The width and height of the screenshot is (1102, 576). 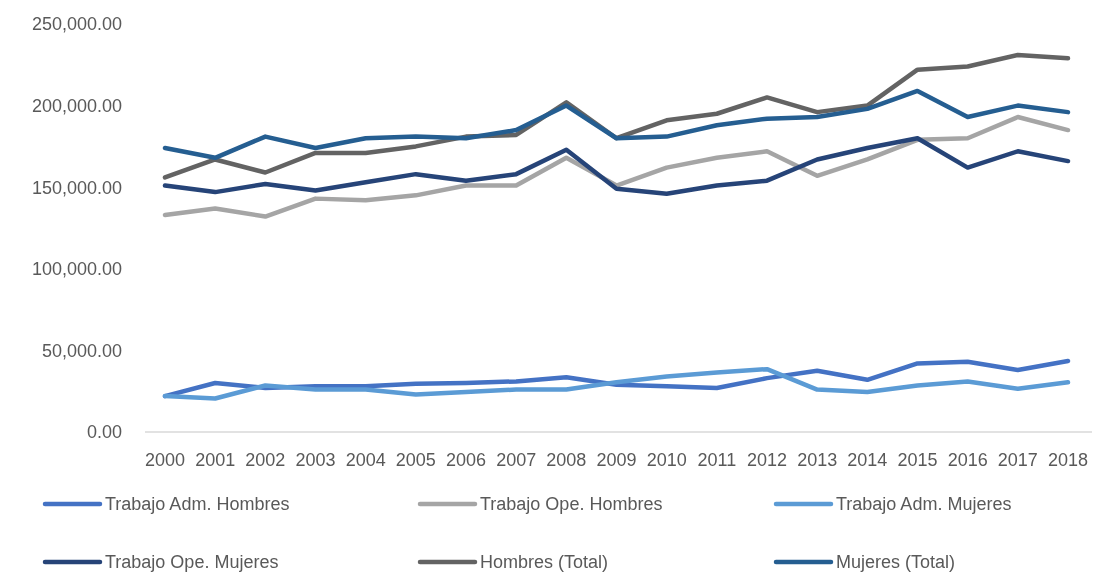 I want to click on x-tick-label: 2014, so click(x=867, y=460).